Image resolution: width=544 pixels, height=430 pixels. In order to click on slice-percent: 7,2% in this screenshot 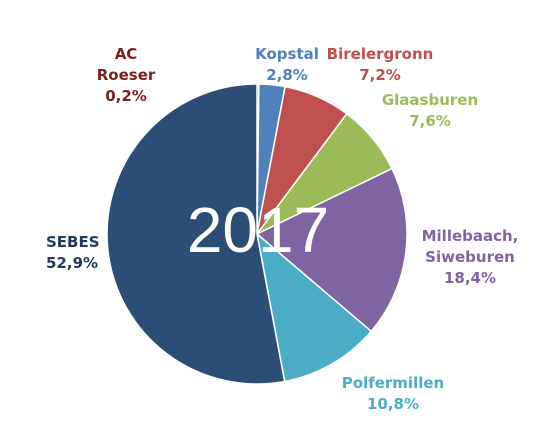, I will do `click(380, 75)`.